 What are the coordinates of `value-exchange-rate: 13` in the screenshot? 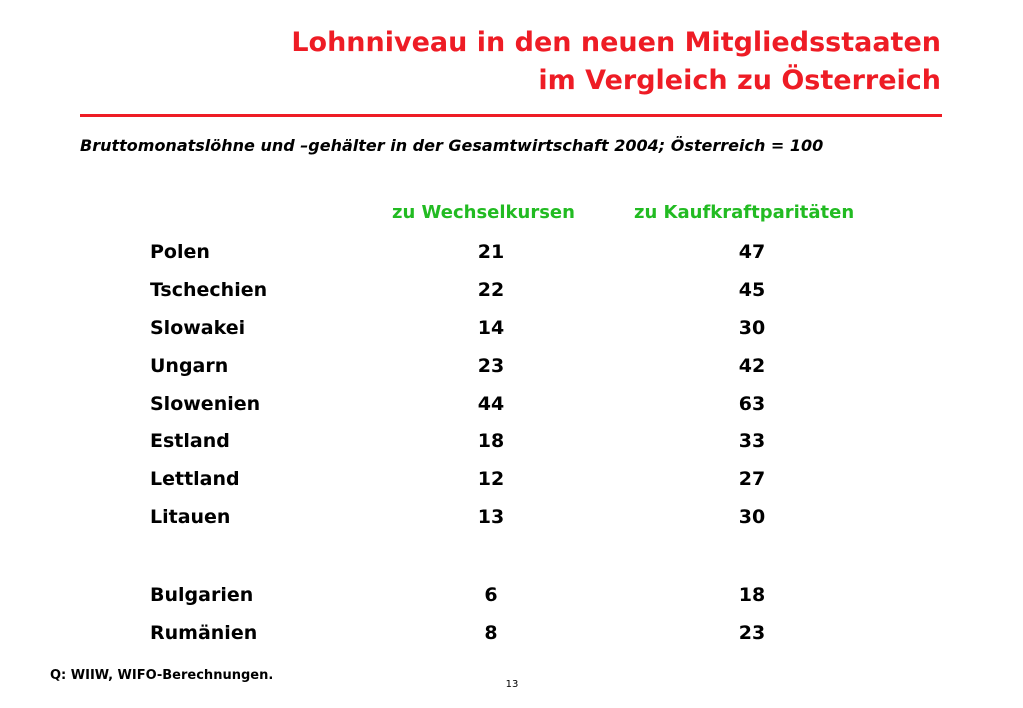 It's located at (491, 517).